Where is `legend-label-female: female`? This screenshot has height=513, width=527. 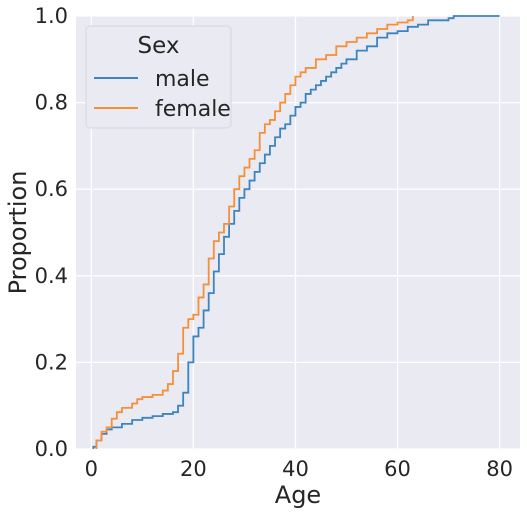 legend-label-female: female is located at coordinates (193, 109).